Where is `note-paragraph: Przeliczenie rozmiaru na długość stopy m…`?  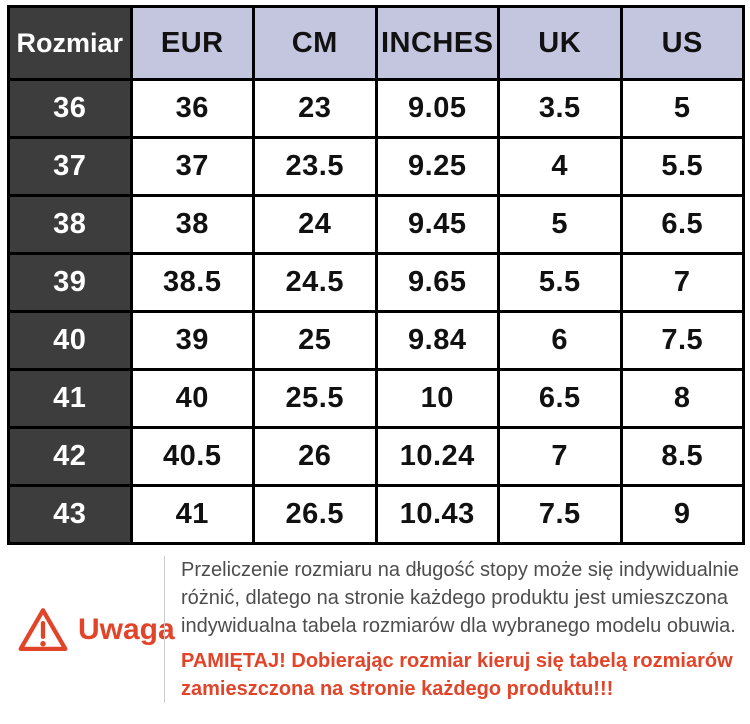 note-paragraph: Przeliczenie rozmiaru na długość stopy m… is located at coordinates (463, 598).